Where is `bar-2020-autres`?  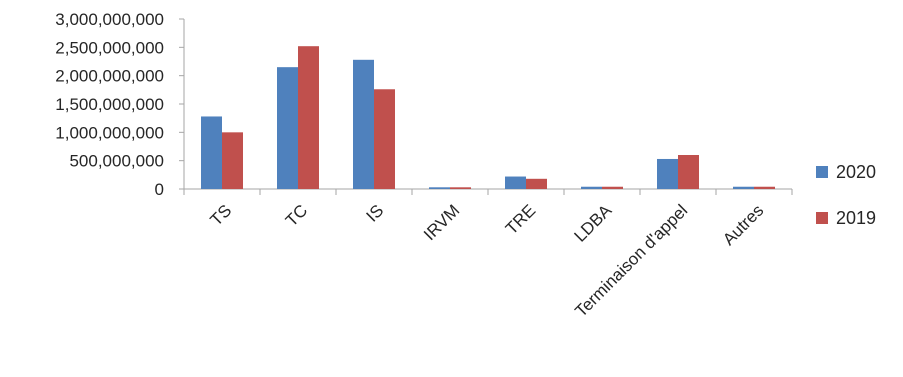 bar-2020-autres is located at coordinates (743, 187).